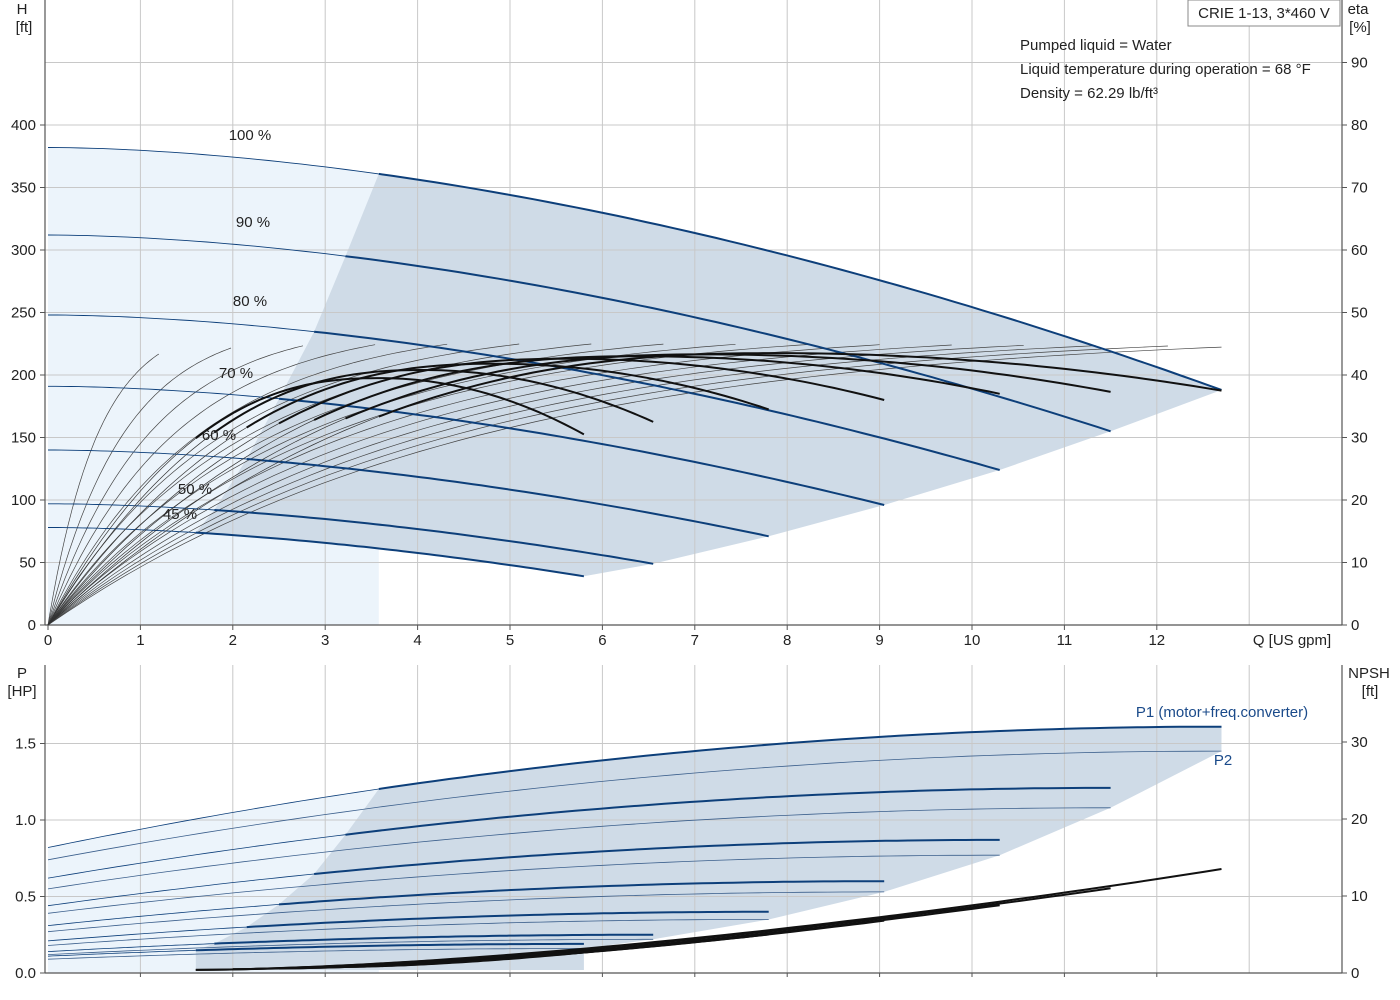 Image resolution: width=1400 pixels, height=1000 pixels. I want to click on p1-series-label: P1 (motor+freq.converter), so click(1222, 712).